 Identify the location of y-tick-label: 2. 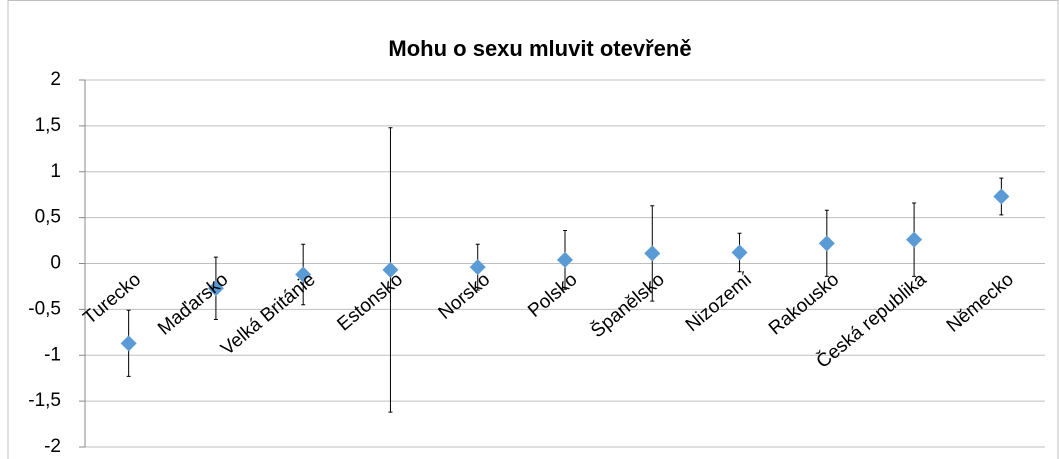
(55, 79).